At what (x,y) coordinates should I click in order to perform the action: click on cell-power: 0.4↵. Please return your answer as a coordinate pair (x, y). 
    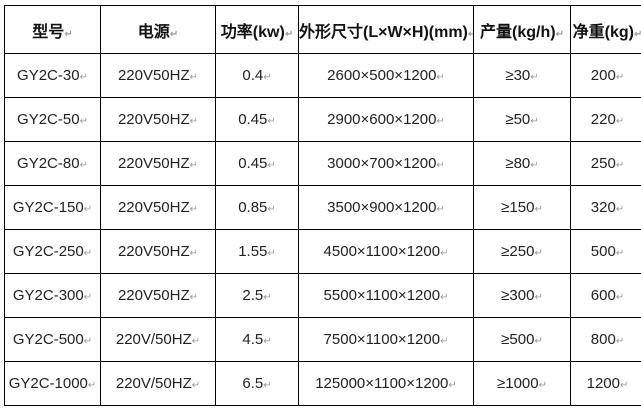
    Looking at the image, I should click on (257, 75).